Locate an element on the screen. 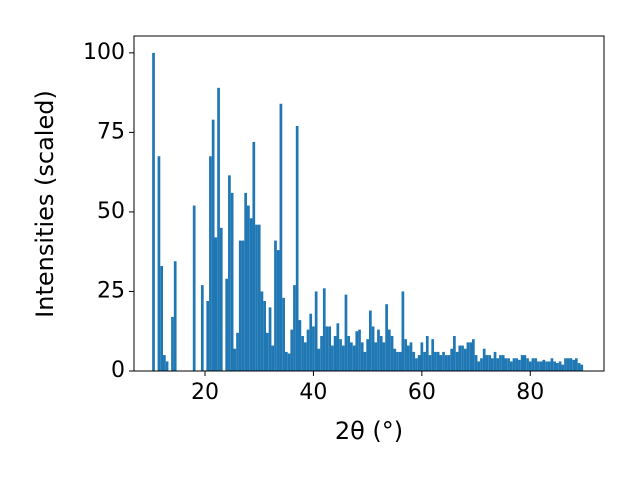 This screenshot has width=640, height=480. x-tick-label: 40 is located at coordinates (313, 392).